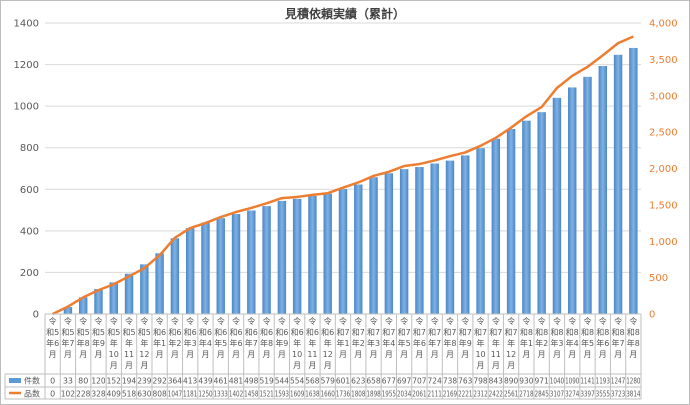  I want to click on y-left-tick-label: 1200, so click(26, 65).